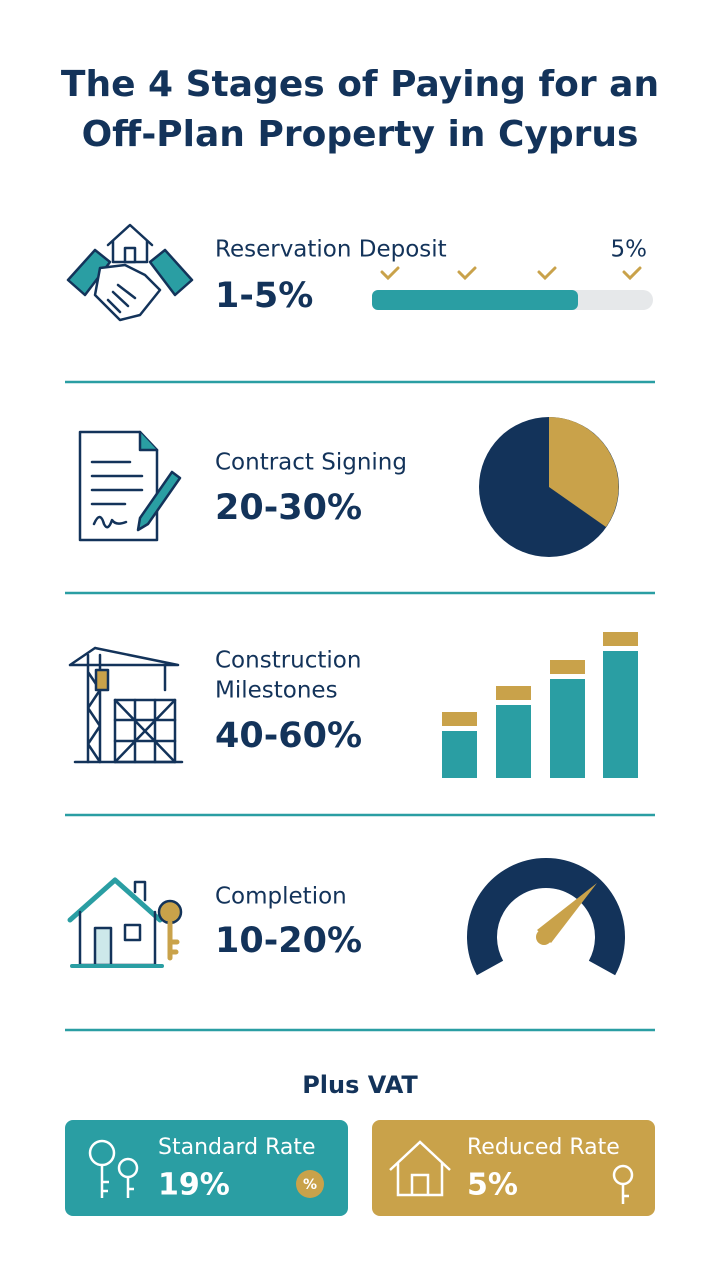 The width and height of the screenshot is (720, 1284). I want to click on vat-value: 5%, so click(492, 1185).